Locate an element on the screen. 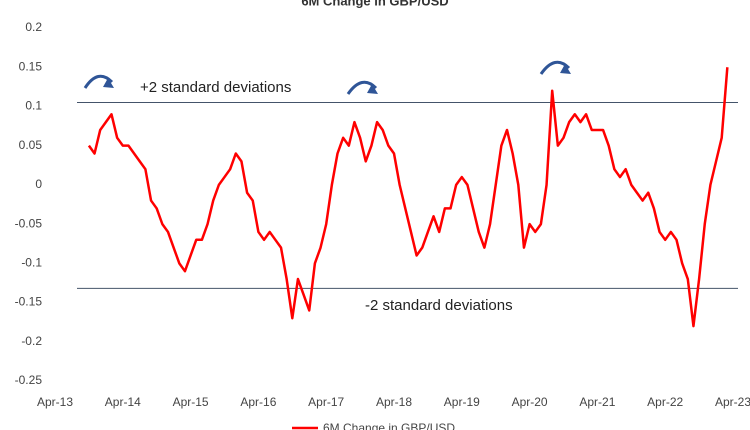  arrows is located at coordinates (327, 77).